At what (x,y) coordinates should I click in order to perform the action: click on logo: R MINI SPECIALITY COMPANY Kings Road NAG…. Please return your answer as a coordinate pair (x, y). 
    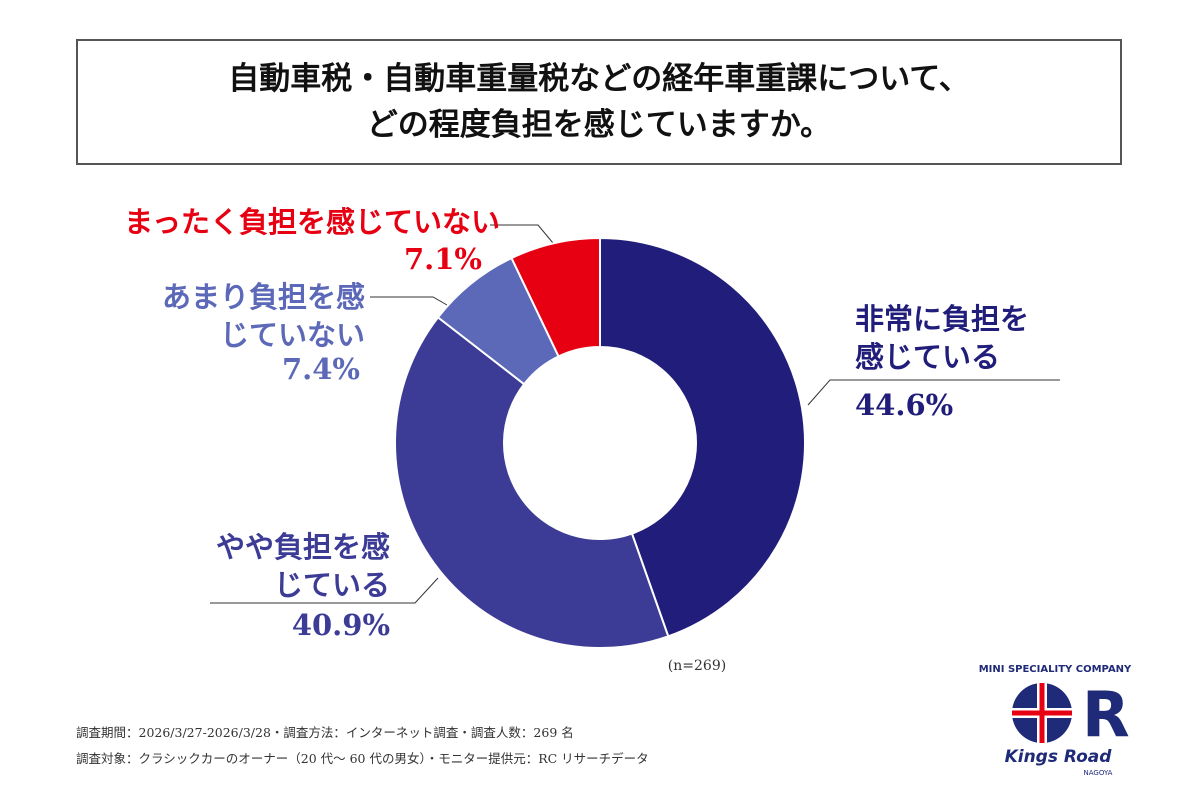
    Looking at the image, I should click on (1055, 720).